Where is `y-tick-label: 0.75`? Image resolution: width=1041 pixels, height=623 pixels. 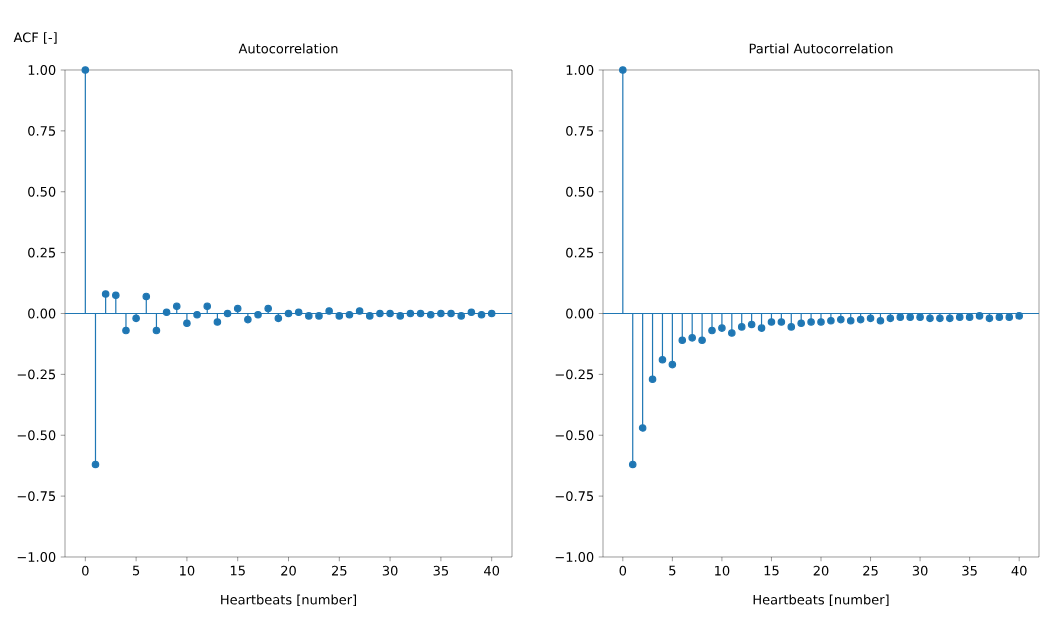 y-tick-label: 0.75 is located at coordinates (42, 130).